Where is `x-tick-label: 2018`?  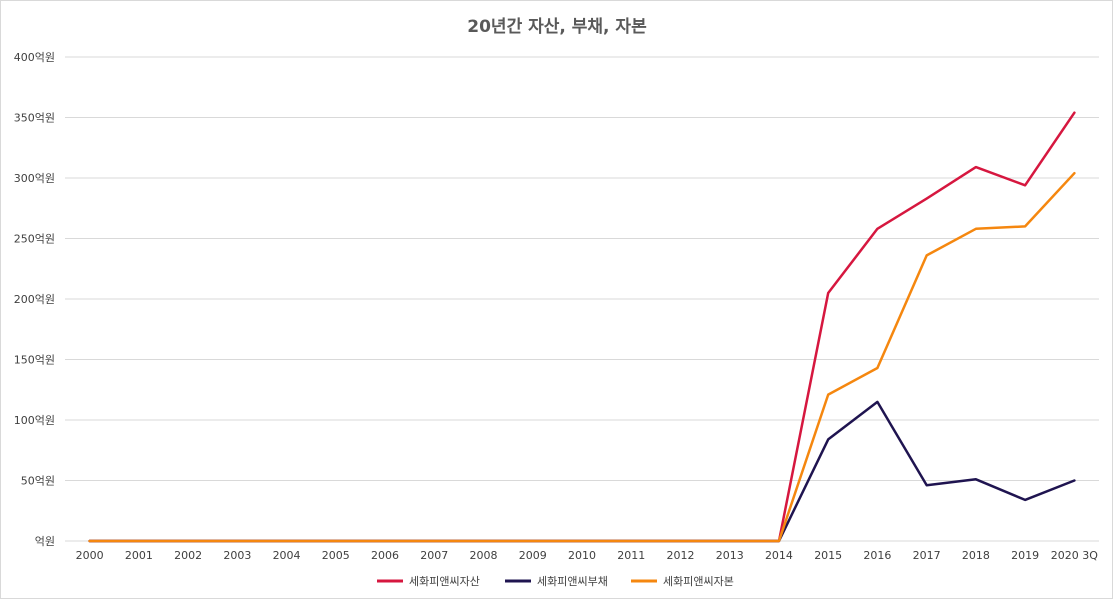
x-tick-label: 2018 is located at coordinates (976, 555).